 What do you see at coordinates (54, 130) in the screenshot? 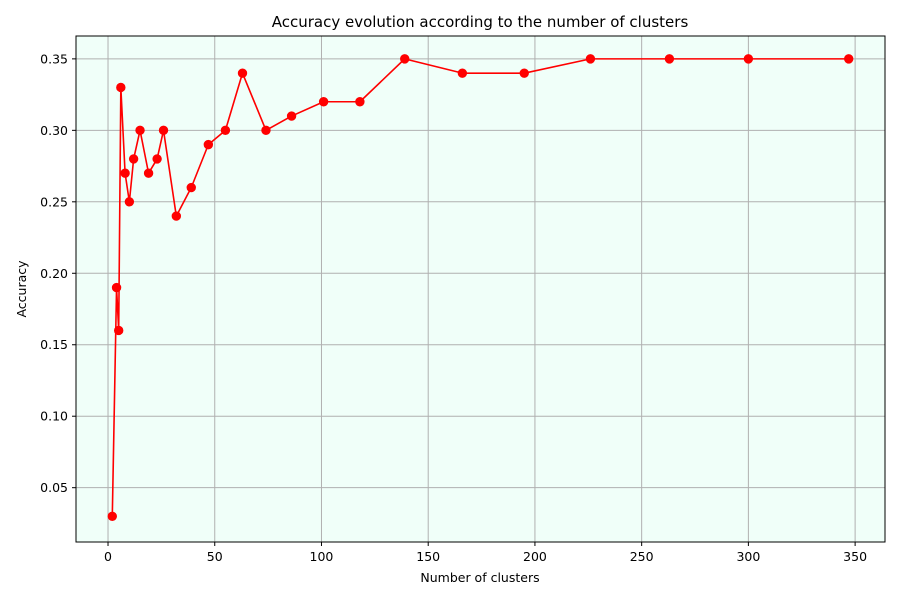
I see `y-tick-label: 0.30` at bounding box center [54, 130].